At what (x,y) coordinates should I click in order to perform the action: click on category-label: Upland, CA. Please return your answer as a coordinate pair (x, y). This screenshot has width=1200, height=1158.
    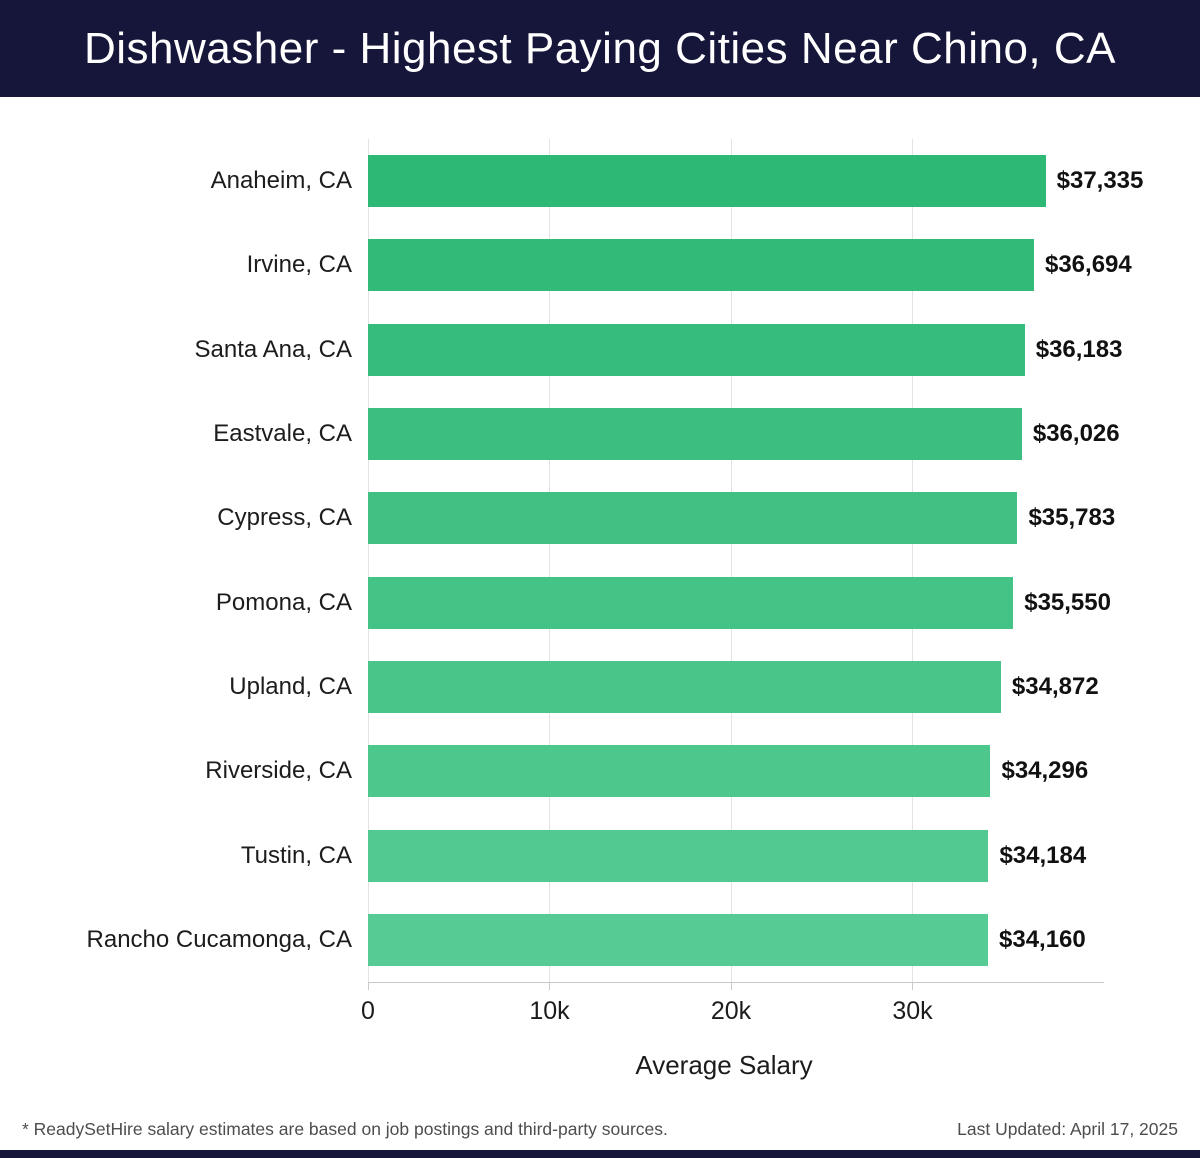
    Looking at the image, I should click on (290, 686).